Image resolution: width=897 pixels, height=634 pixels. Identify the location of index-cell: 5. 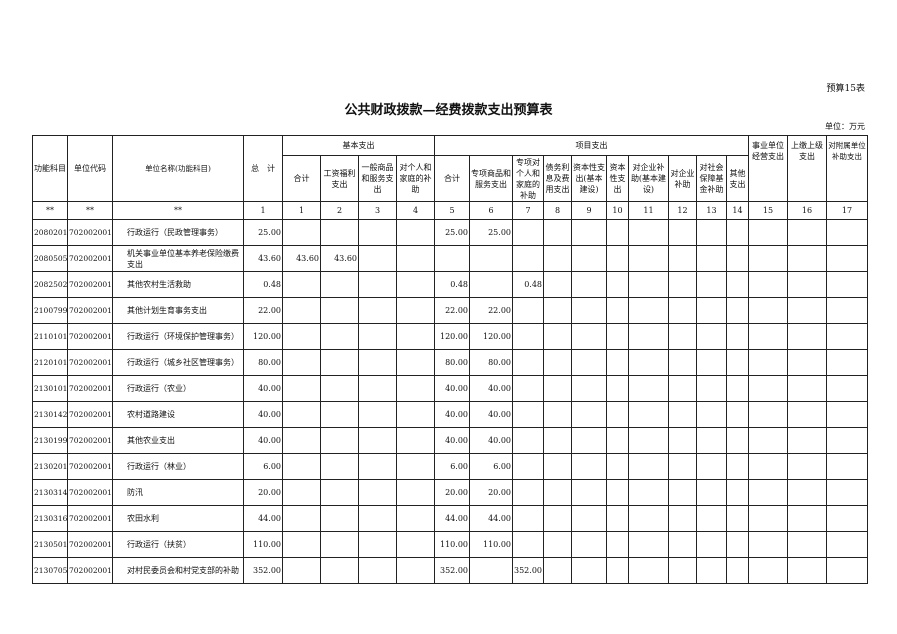
(452, 210).